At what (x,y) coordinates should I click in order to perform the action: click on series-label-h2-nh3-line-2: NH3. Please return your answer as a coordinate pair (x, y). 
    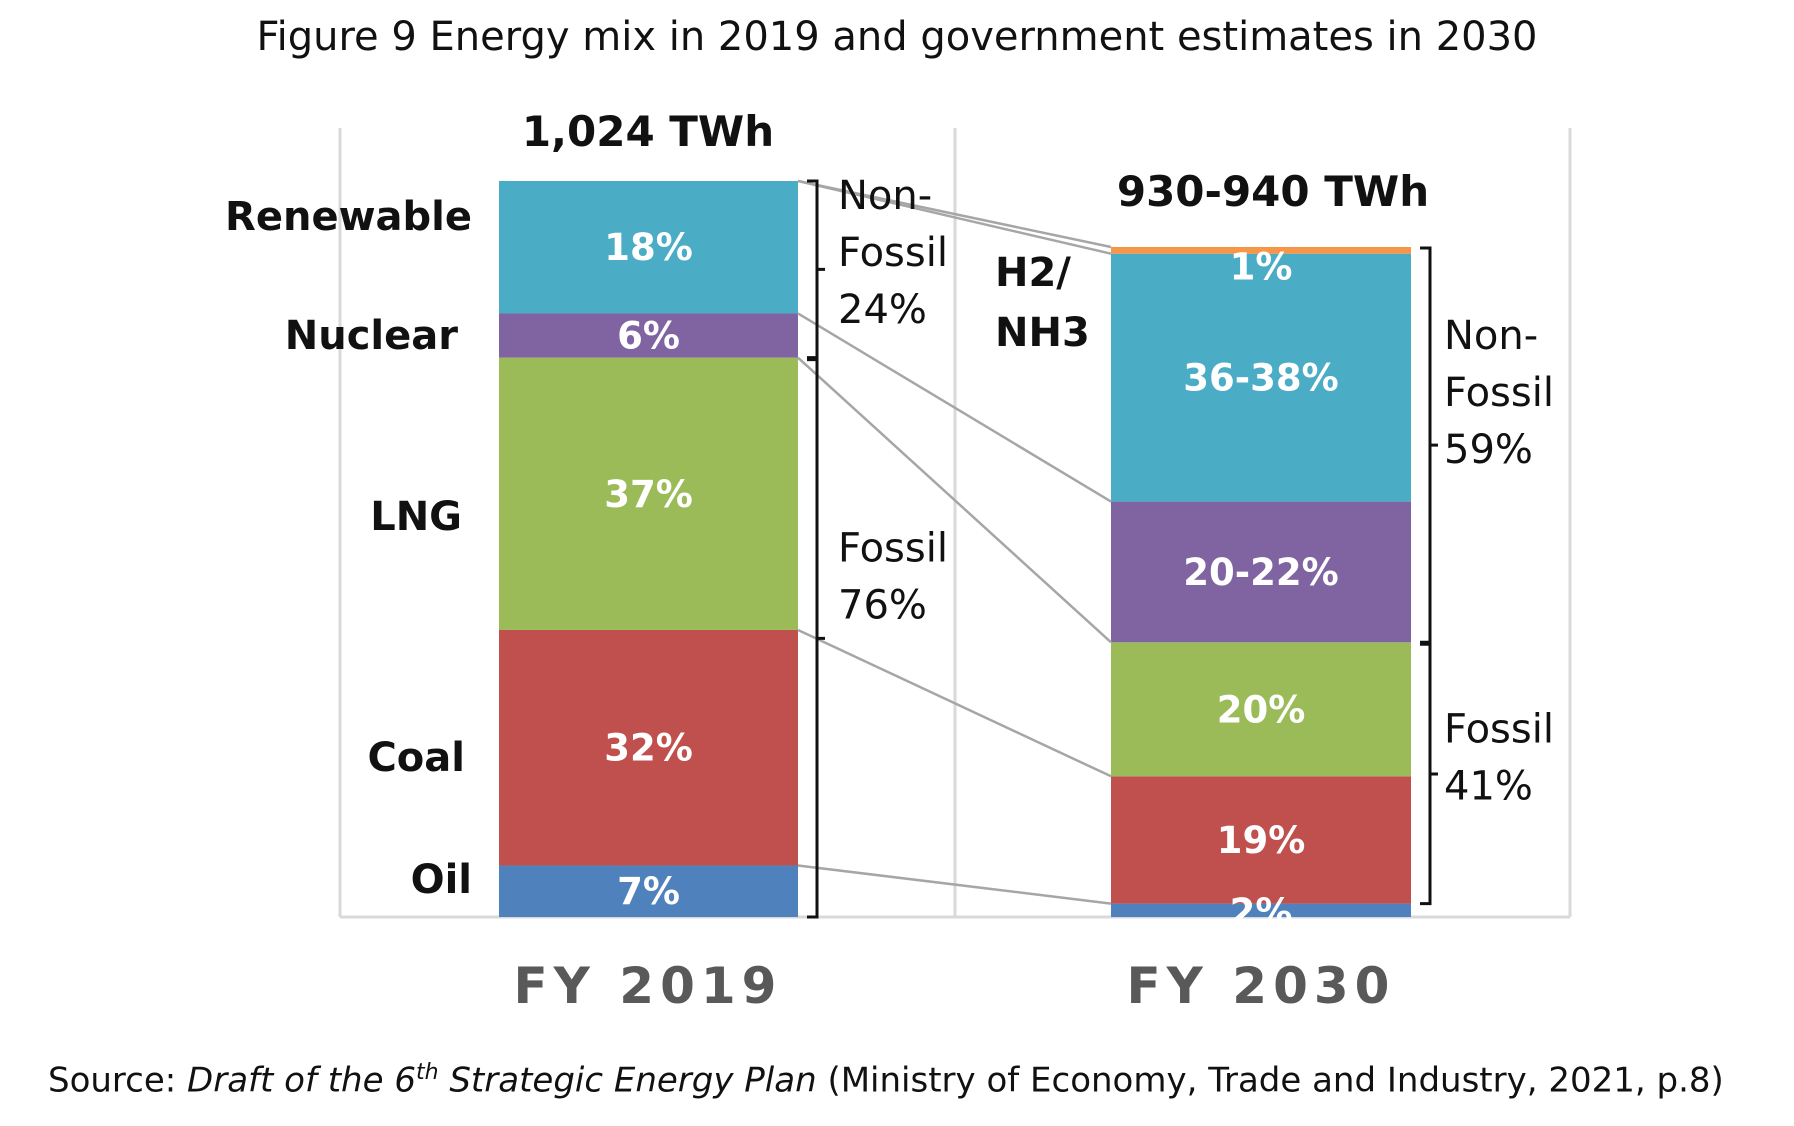
    Looking at the image, I should click on (1042, 333).